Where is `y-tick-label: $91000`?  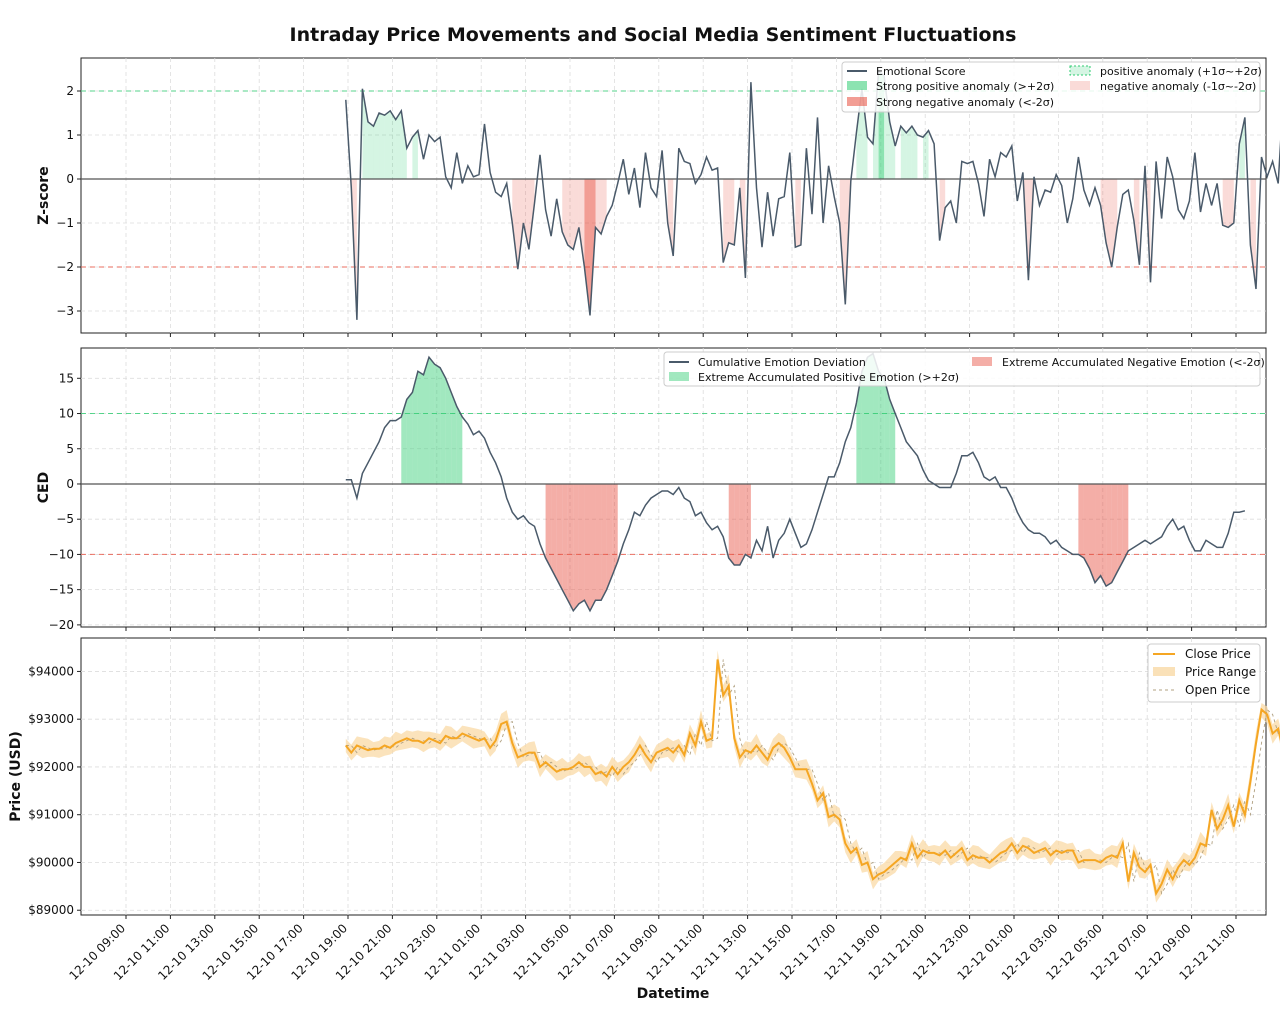 y-tick-label: $91000 is located at coordinates (51, 815).